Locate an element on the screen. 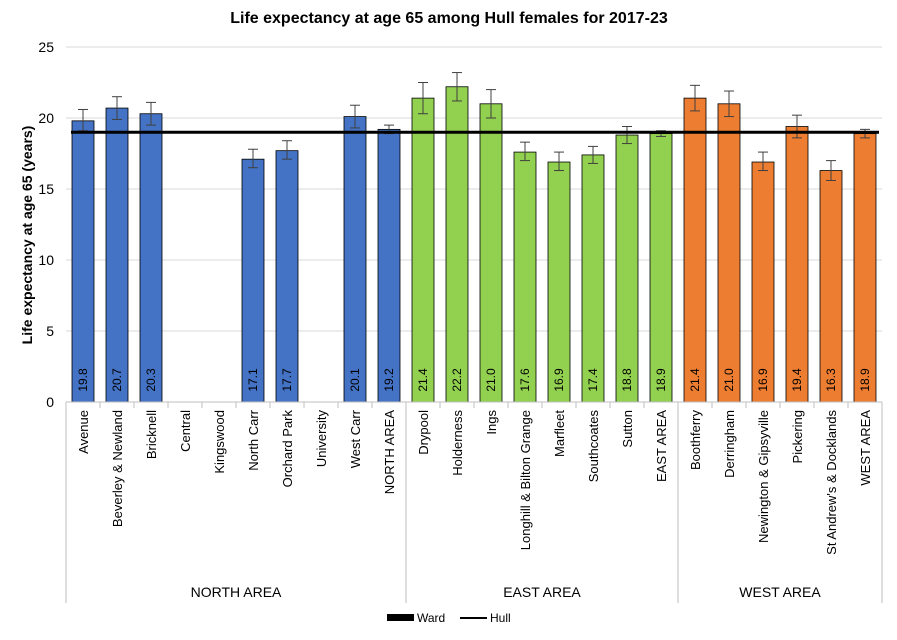 The height and width of the screenshot is (640, 897). y-axis-ticks: 0 5 10 15 20 25 is located at coordinates (46, 224).